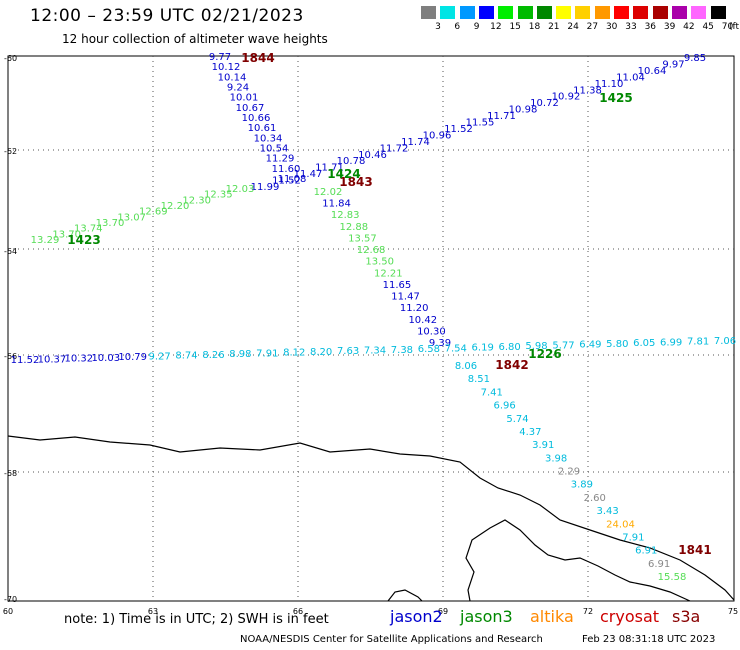 Image resolution: width=740 pixels, height=650 pixels. I want to click on scale-label: 18, so click(534, 27).